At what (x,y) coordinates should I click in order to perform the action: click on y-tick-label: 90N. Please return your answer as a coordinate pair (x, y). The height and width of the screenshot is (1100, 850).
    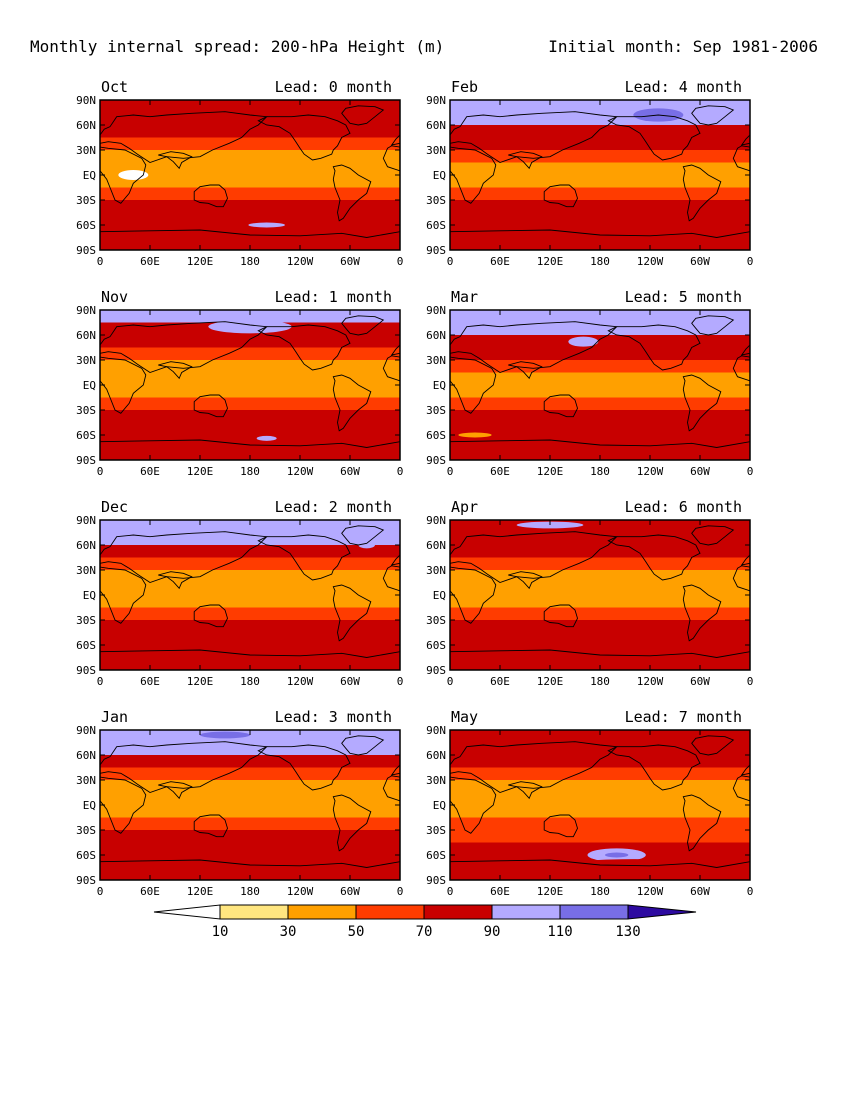
    Looking at the image, I should click on (86, 100).